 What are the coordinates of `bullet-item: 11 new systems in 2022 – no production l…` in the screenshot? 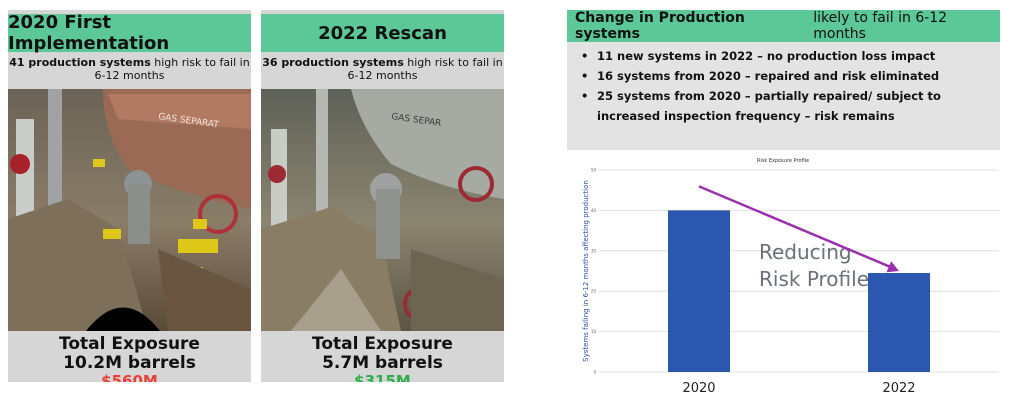 It's located at (786, 56).